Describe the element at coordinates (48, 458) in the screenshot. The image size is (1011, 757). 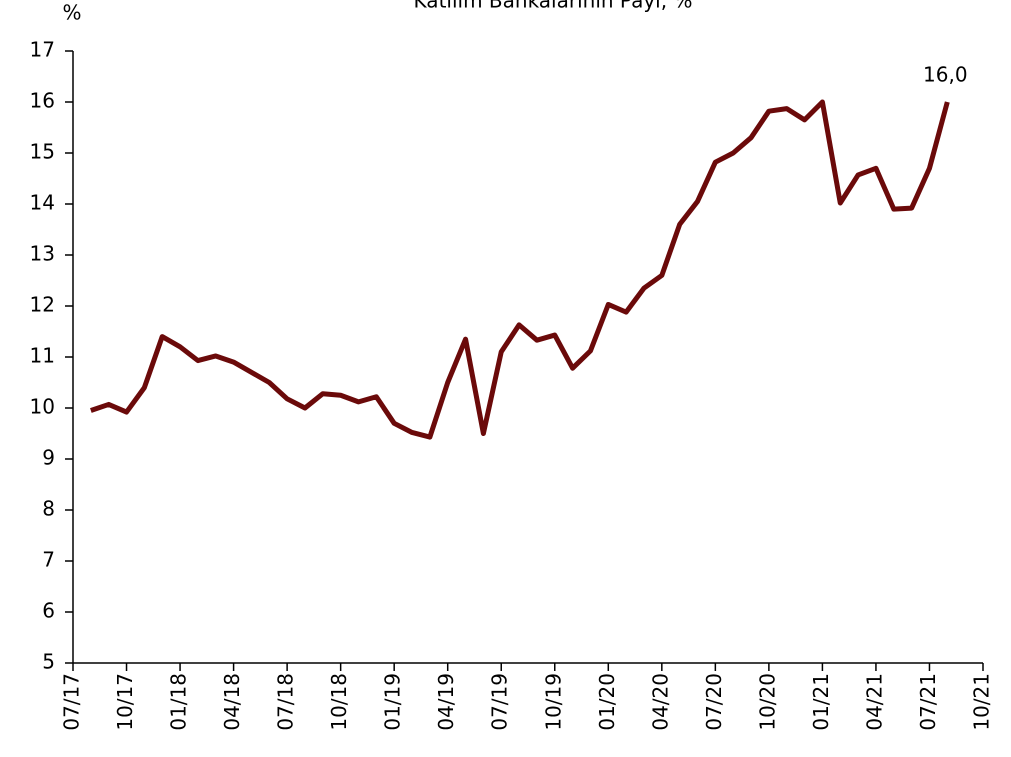
I see `y-tick-label: 9` at that location.